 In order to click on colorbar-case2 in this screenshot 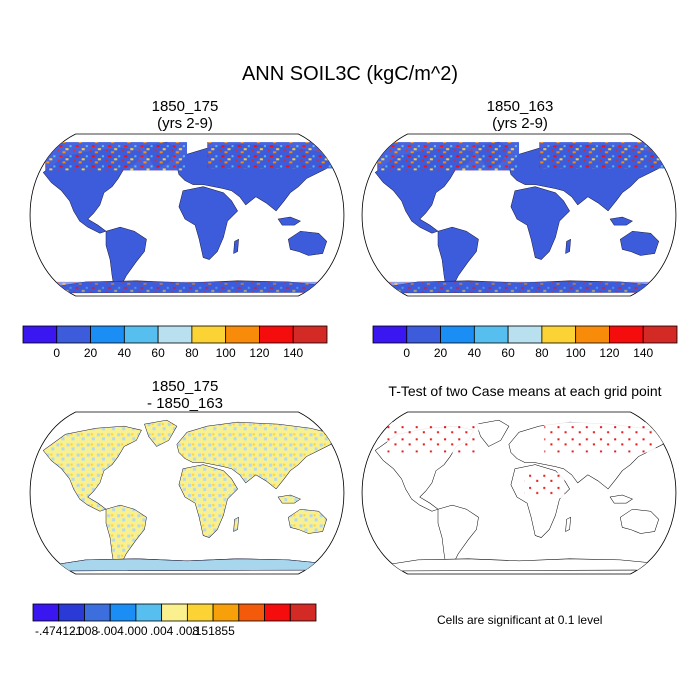, I will do `click(525, 334)`.